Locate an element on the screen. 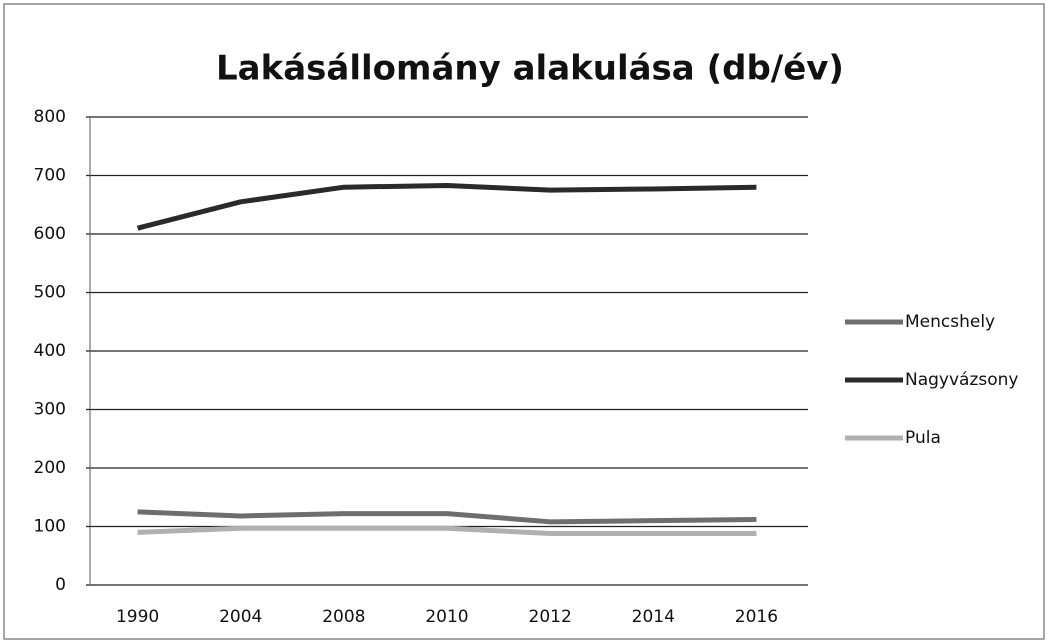 The image size is (1049, 643). y-tick-label: 0 is located at coordinates (60, 585).